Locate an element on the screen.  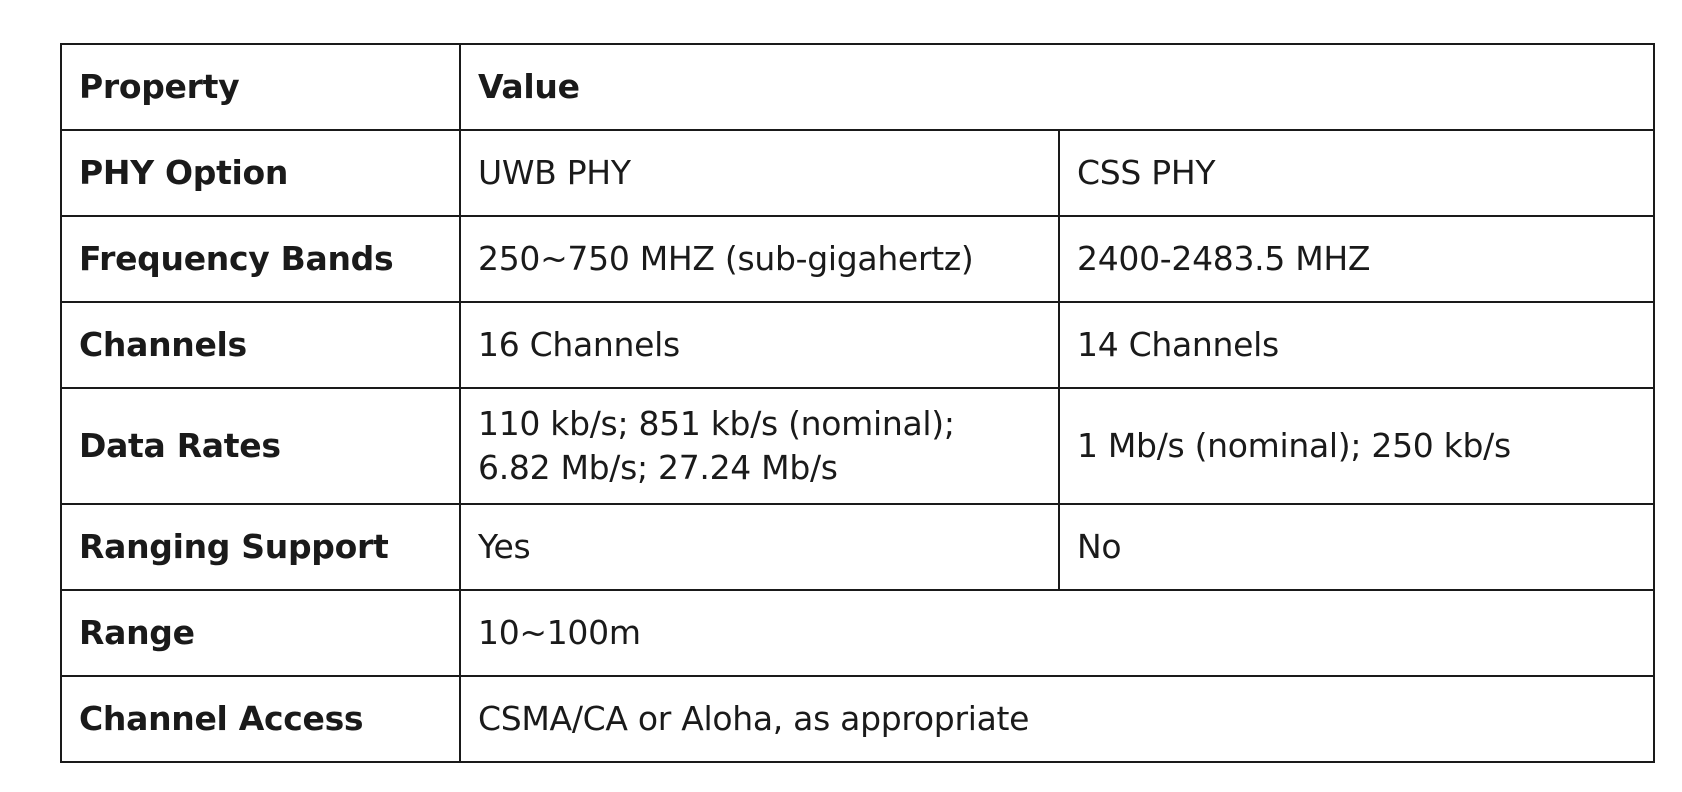
header-value: Value is located at coordinates (1057, 87).